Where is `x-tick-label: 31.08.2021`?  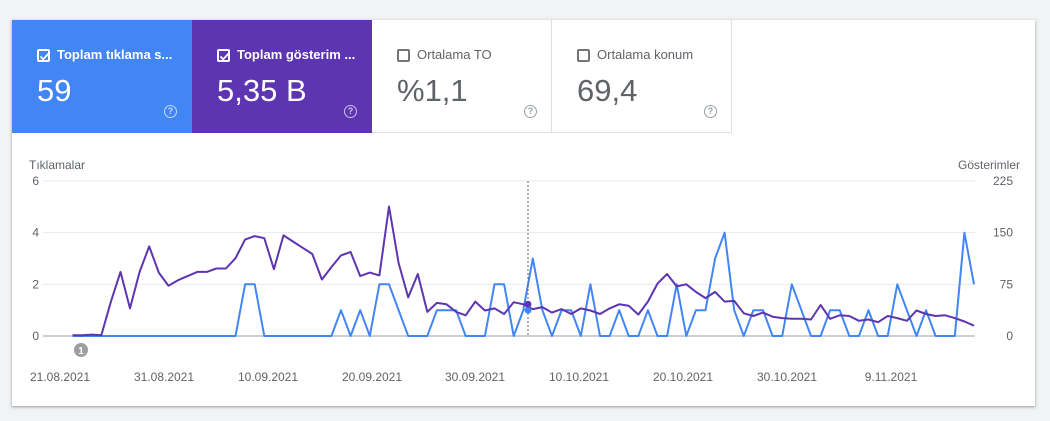
x-tick-label: 31.08.2021 is located at coordinates (164, 377).